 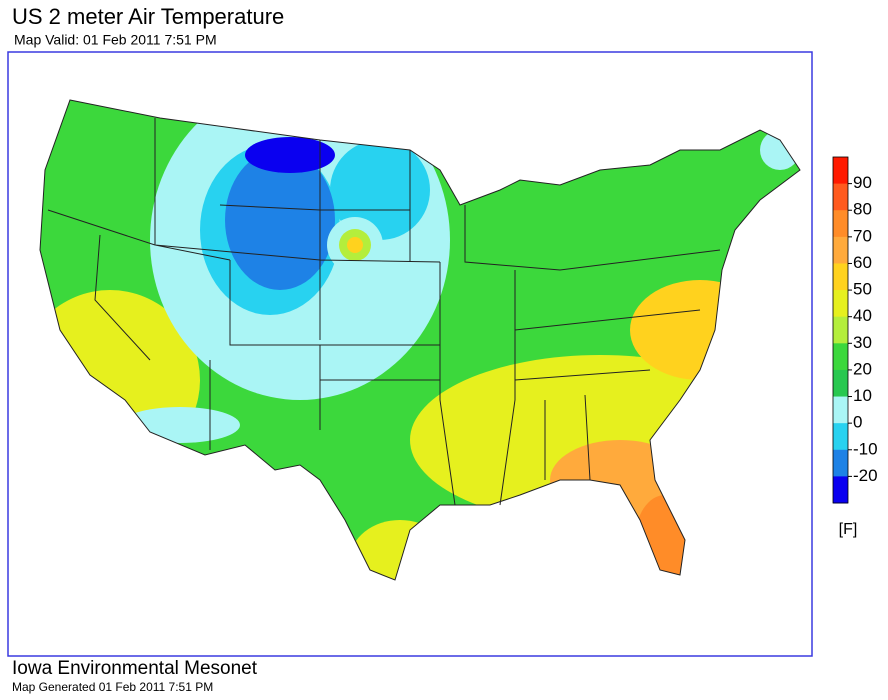 What do you see at coordinates (857, 422) in the screenshot?
I see `tick-label: 0` at bounding box center [857, 422].